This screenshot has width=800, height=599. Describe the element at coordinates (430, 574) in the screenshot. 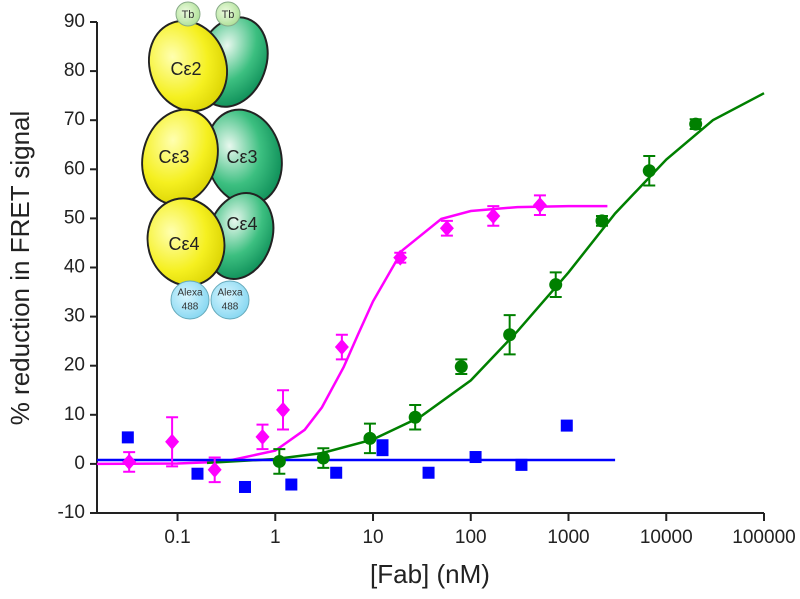

I see `x-axis-label: [Fab] (nM)` at that location.